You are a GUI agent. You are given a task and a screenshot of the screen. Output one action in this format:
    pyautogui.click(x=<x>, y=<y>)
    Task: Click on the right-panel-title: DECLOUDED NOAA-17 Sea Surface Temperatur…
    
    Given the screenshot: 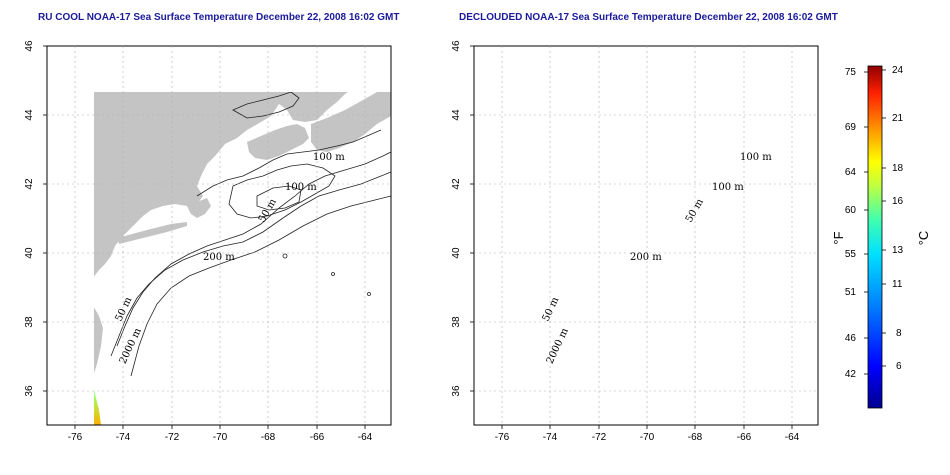 What is the action you would take?
    pyautogui.click(x=648, y=17)
    